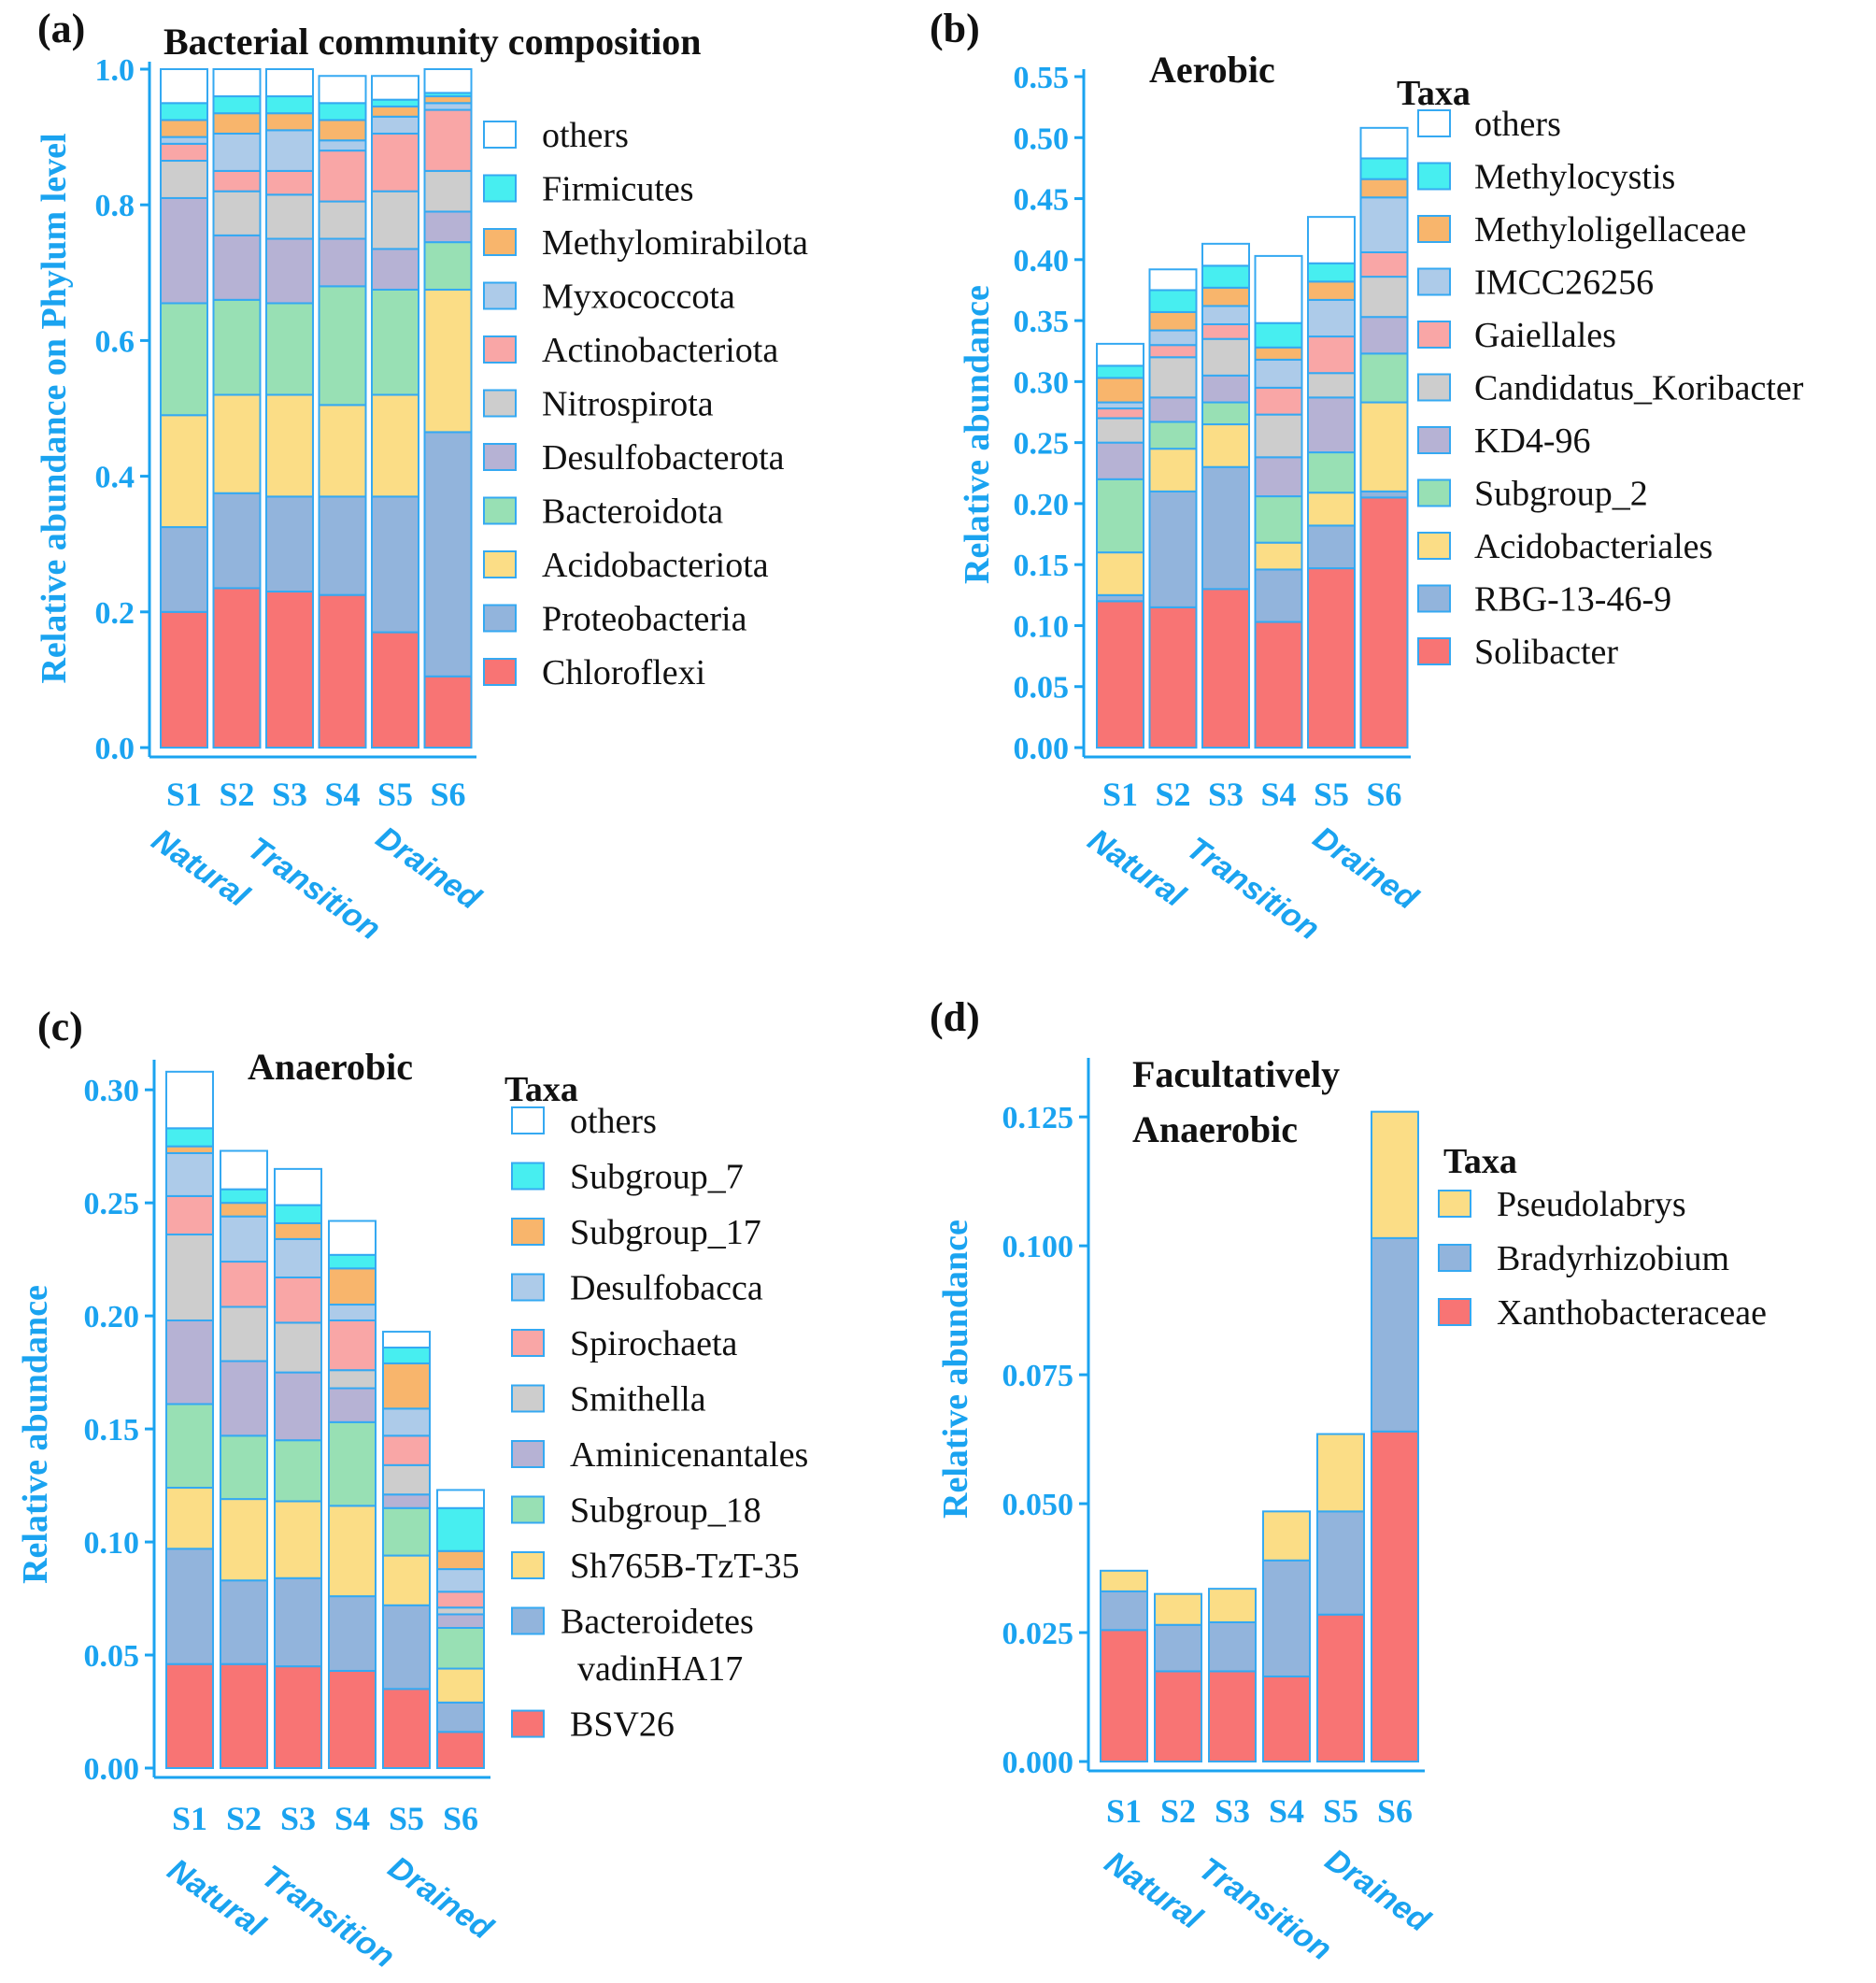 Image resolution: width=1876 pixels, height=1983 pixels. Describe the element at coordinates (289, 271) in the screenshot. I see `bar-segment-S3-Desulfobacterota` at that location.